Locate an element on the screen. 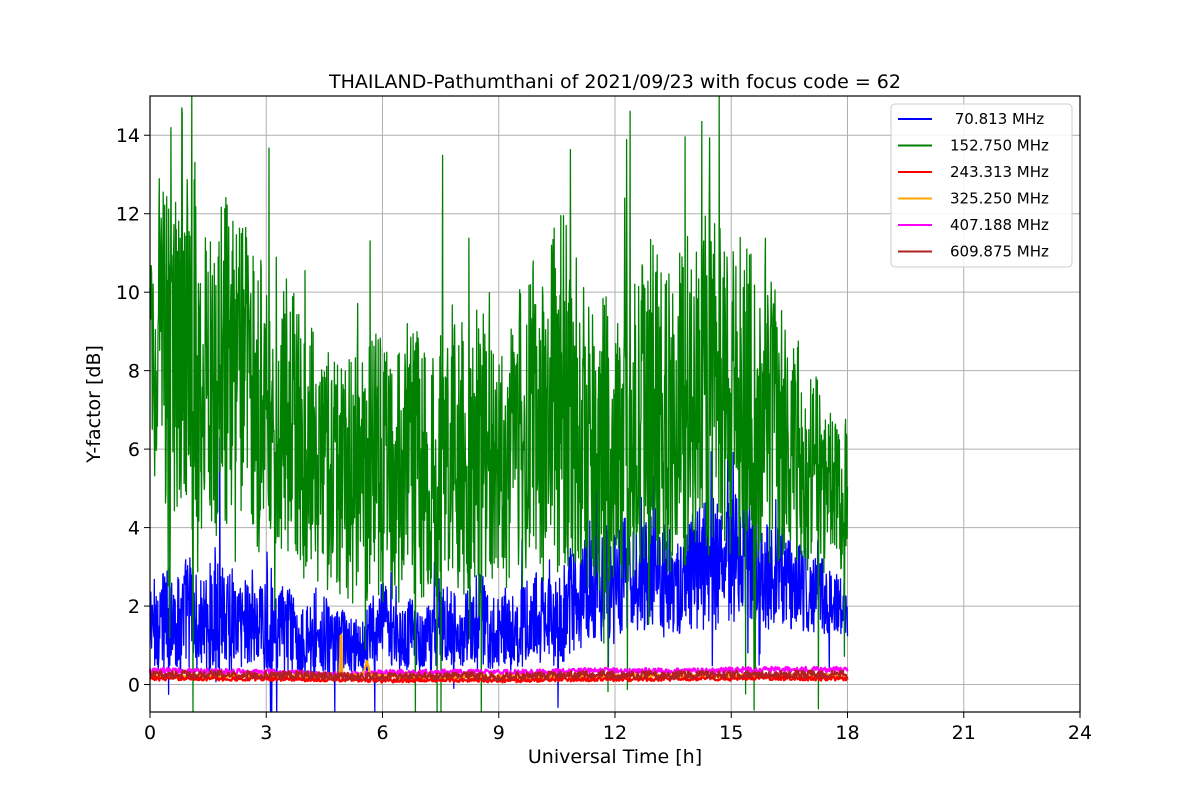  x-tick-label: 3 is located at coordinates (266, 733).